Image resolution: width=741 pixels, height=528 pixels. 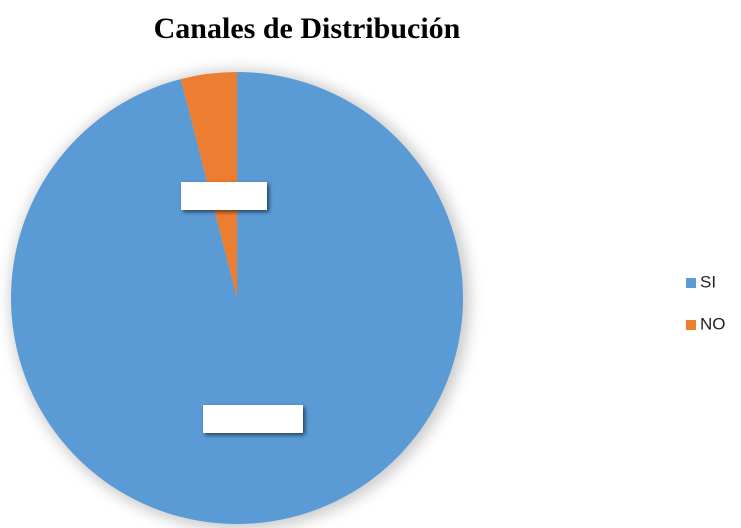 I want to click on legend: SI NO, so click(x=706, y=302).